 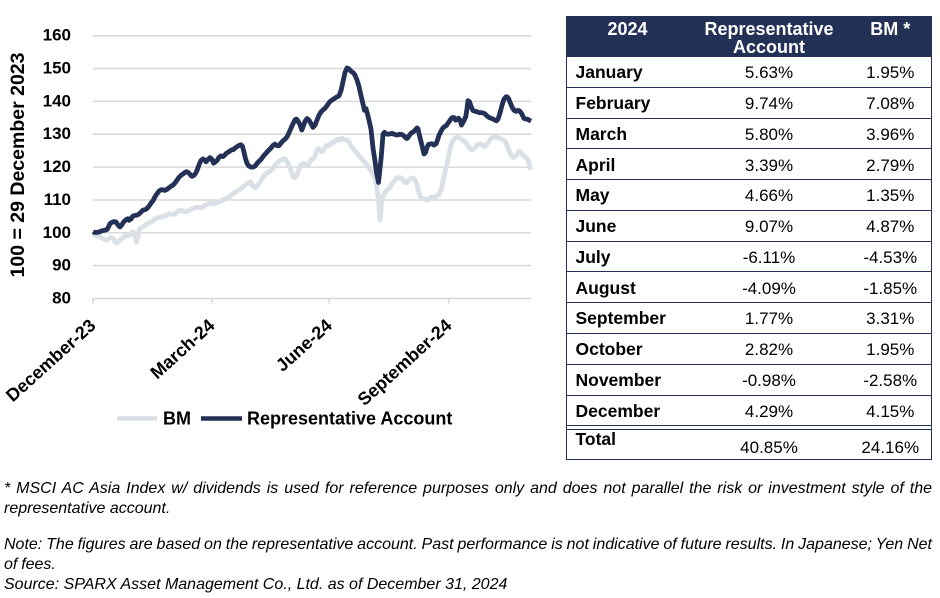 What do you see at coordinates (349, 419) in the screenshot?
I see `svg-text: Representative Account` at bounding box center [349, 419].